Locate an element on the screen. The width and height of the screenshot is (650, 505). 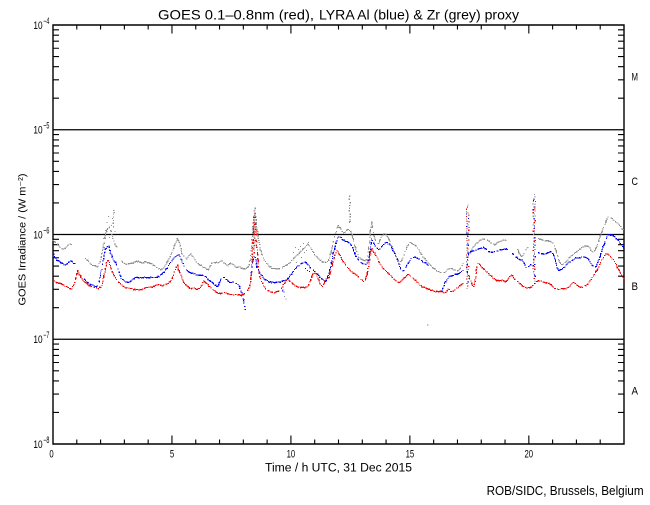
svg-text:LYRA Al (blue) & Zr (grey) pro: LYRA Al (blue) & Zr (grey) proxy is located at coordinates (419, 14).